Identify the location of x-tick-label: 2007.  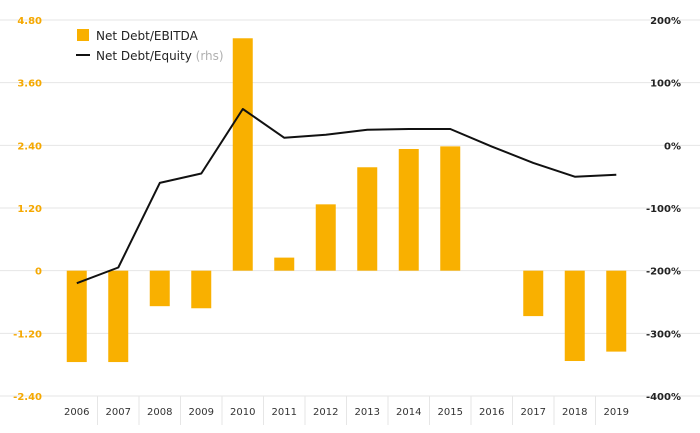
(118, 412).